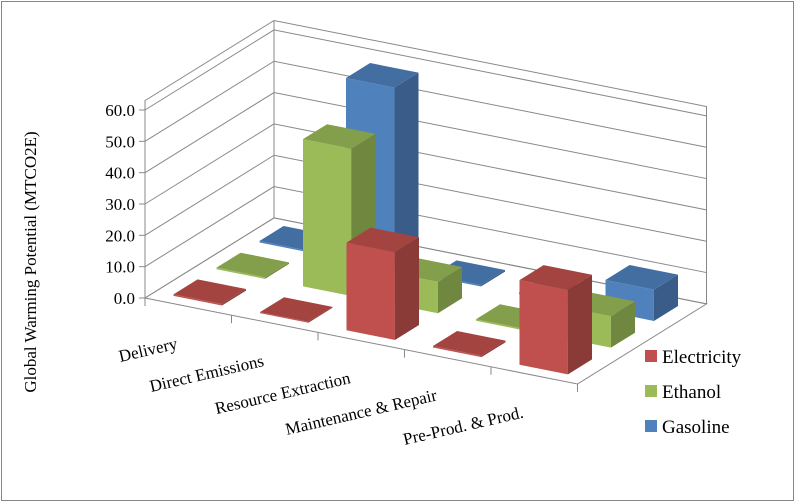 This screenshot has height=504, width=797. I want to click on y-tick-label: 60.0, so click(120, 110).